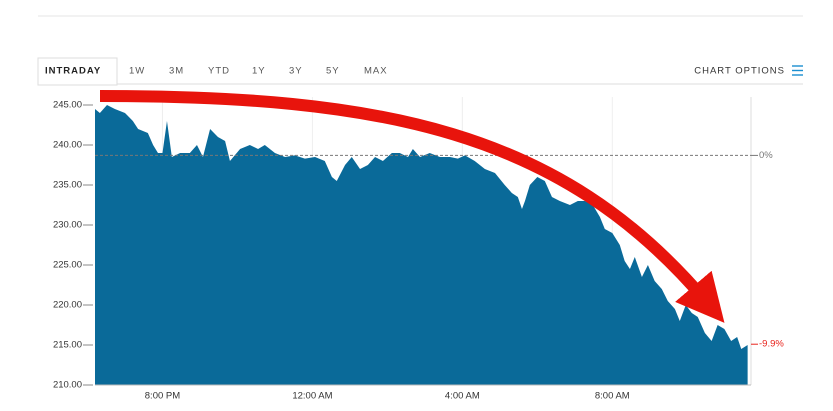 Image resolution: width=833 pixels, height=411 pixels. Describe the element at coordinates (67, 305) in the screenshot. I see `y-tick-label: 220.00` at that location.